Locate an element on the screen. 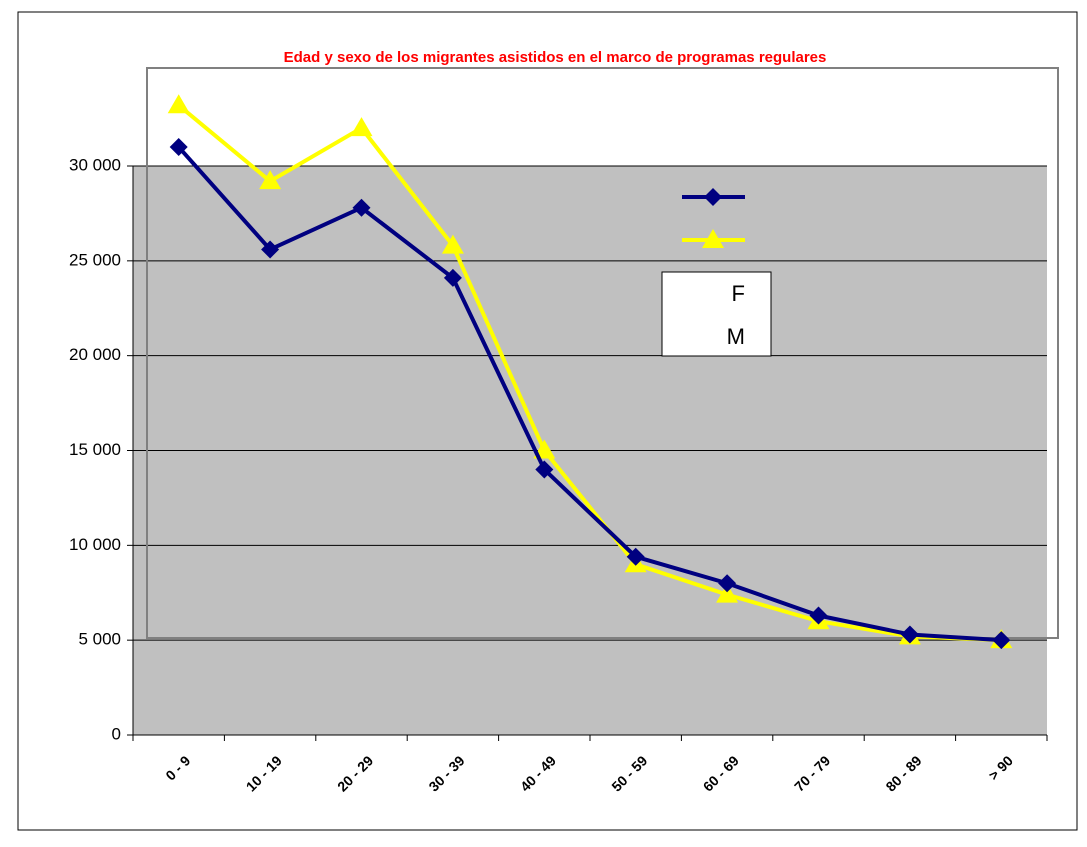 Image resolution: width=1087 pixels, height=847 pixels. y-tick-label: 10 000 is located at coordinates (95, 544).